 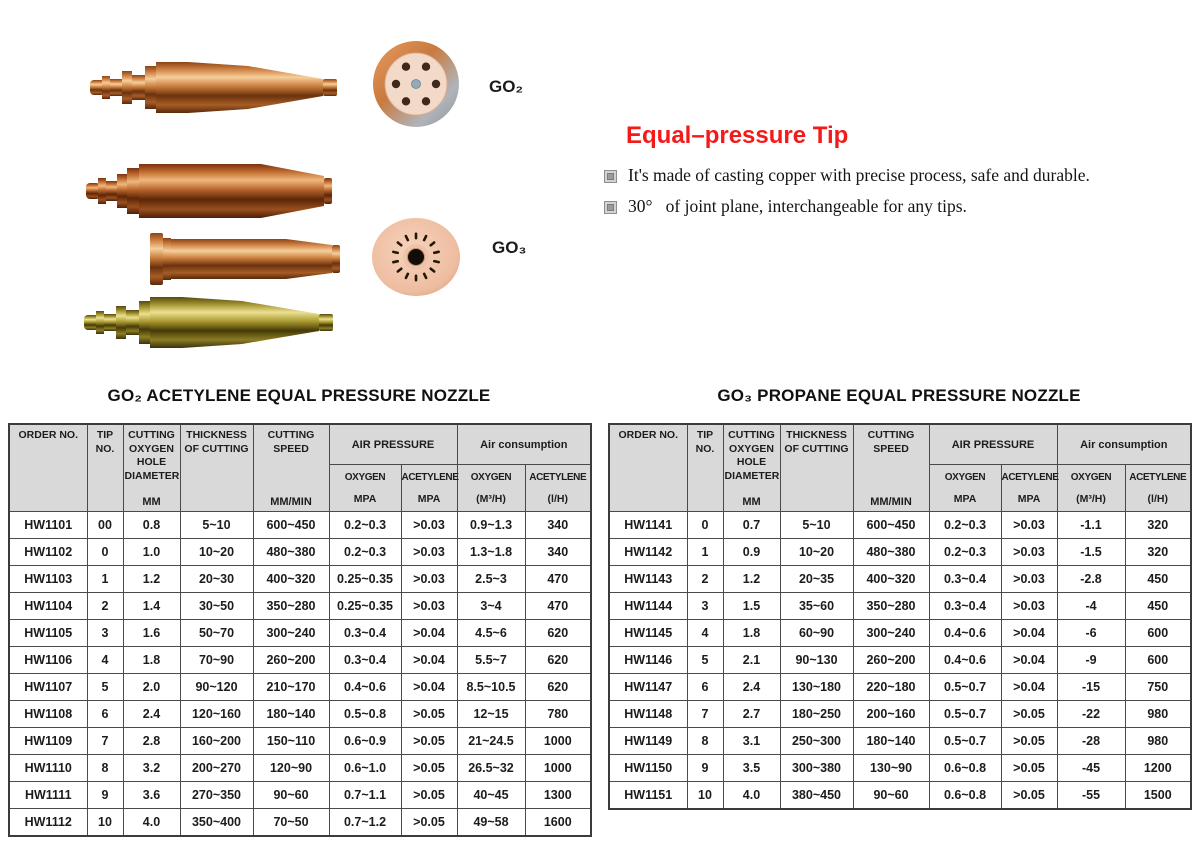 I want to click on table-cell: HW1149, so click(x=648, y=741).